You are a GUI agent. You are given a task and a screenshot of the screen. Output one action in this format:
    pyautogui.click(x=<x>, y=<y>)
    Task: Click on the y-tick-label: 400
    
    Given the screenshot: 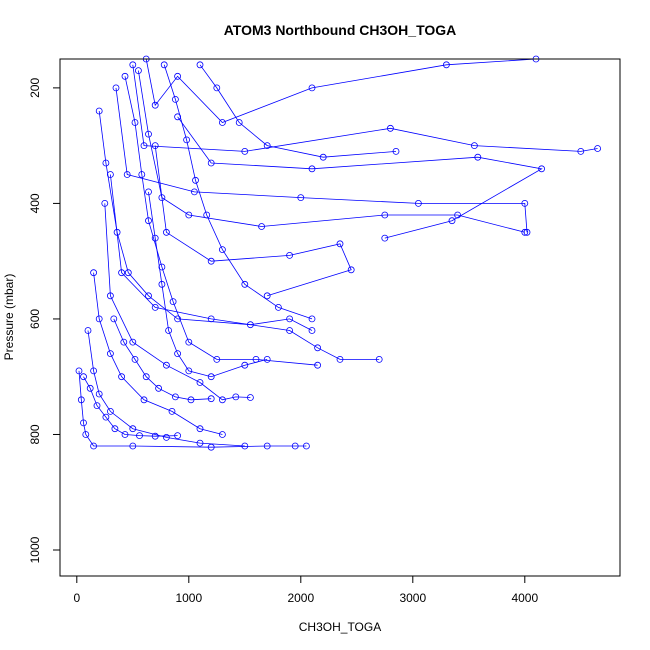 What is the action you would take?
    pyautogui.click(x=35, y=203)
    